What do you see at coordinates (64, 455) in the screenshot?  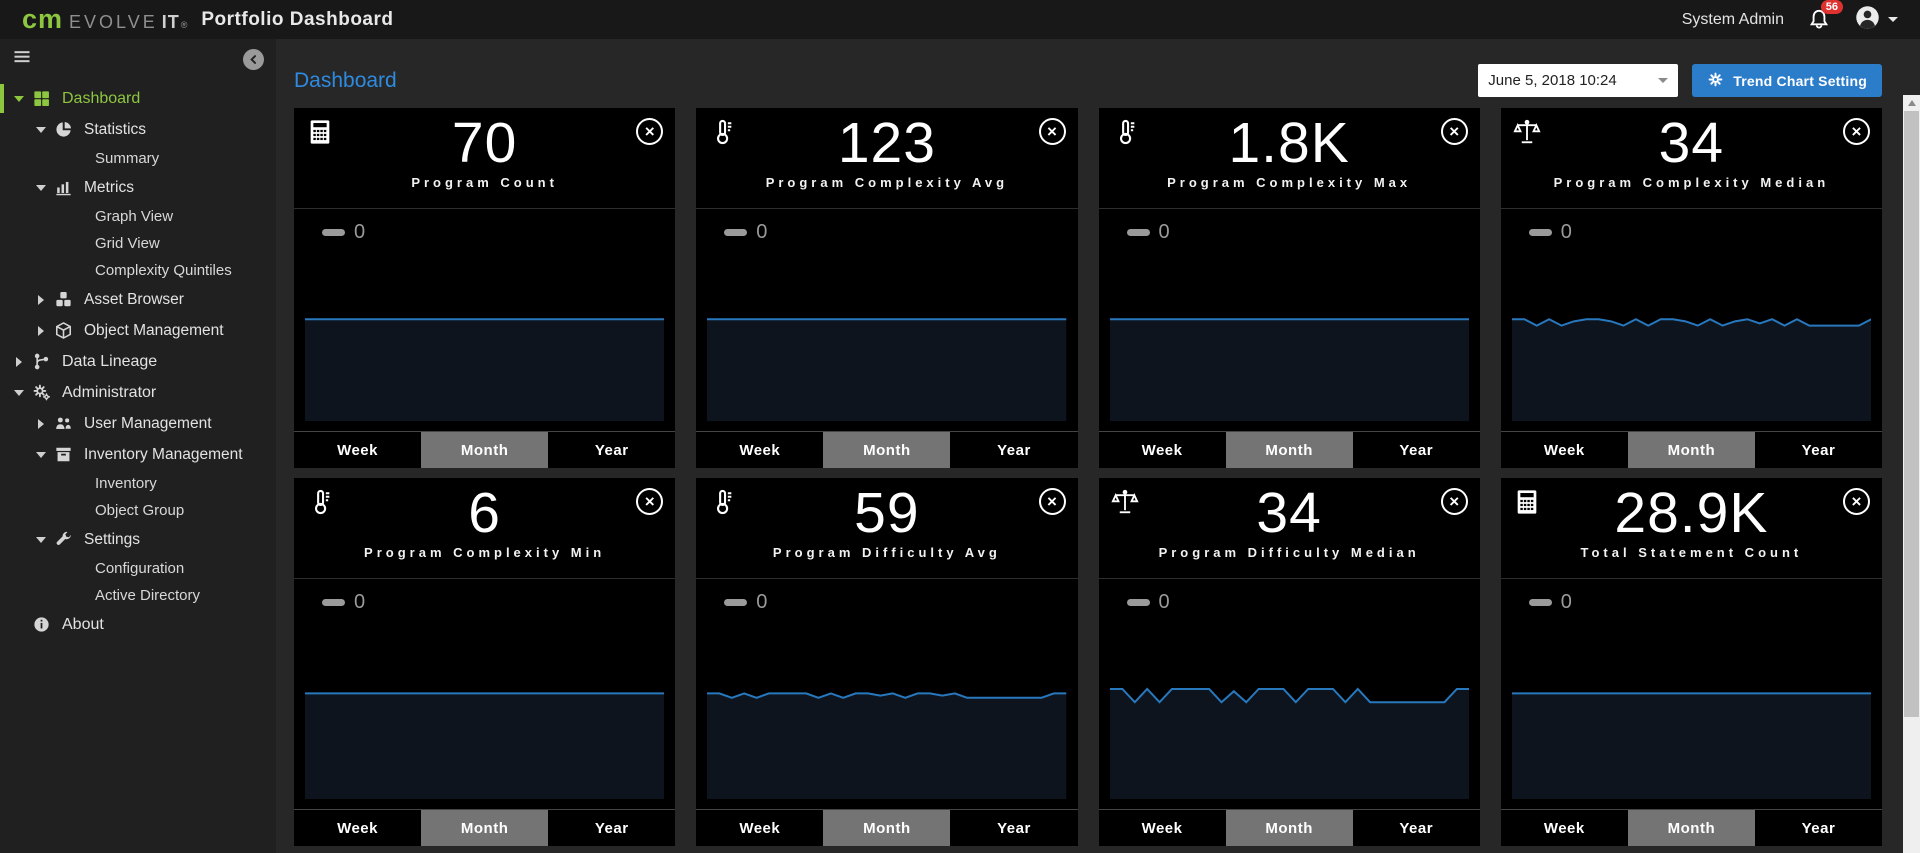 I see `inventory-icon` at bounding box center [64, 455].